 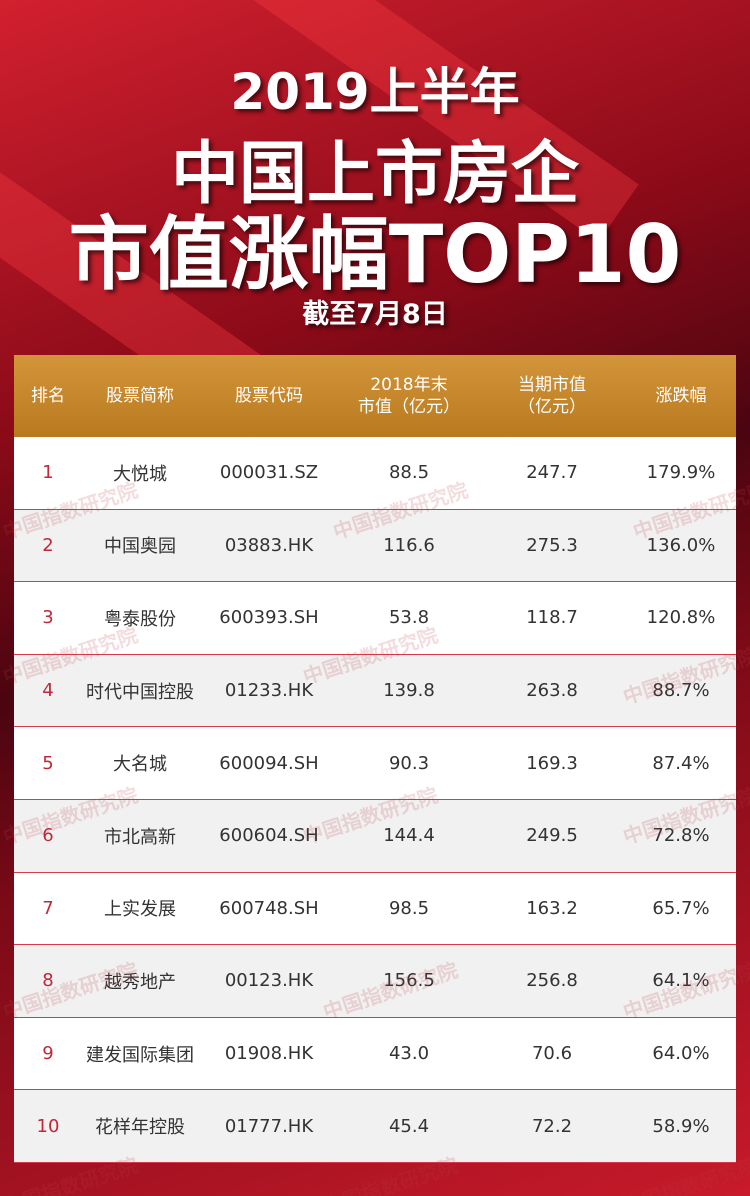 I want to click on table-cell: 01233.HK, so click(x=269, y=691).